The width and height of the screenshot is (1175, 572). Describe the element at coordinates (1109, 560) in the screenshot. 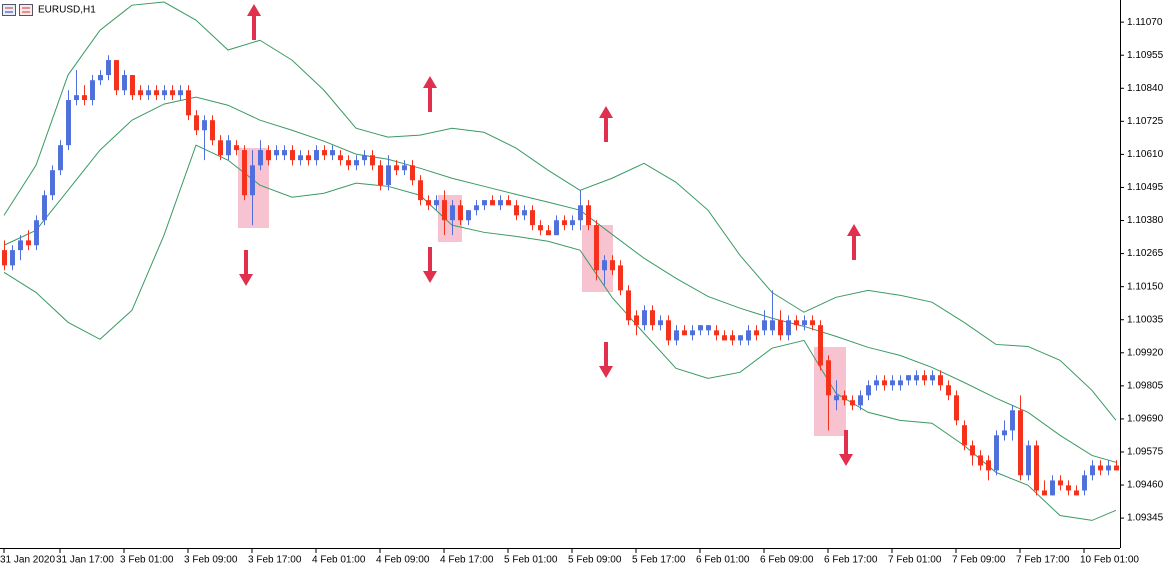

I see `x-tick-label: 10 Feb 01:00` at that location.